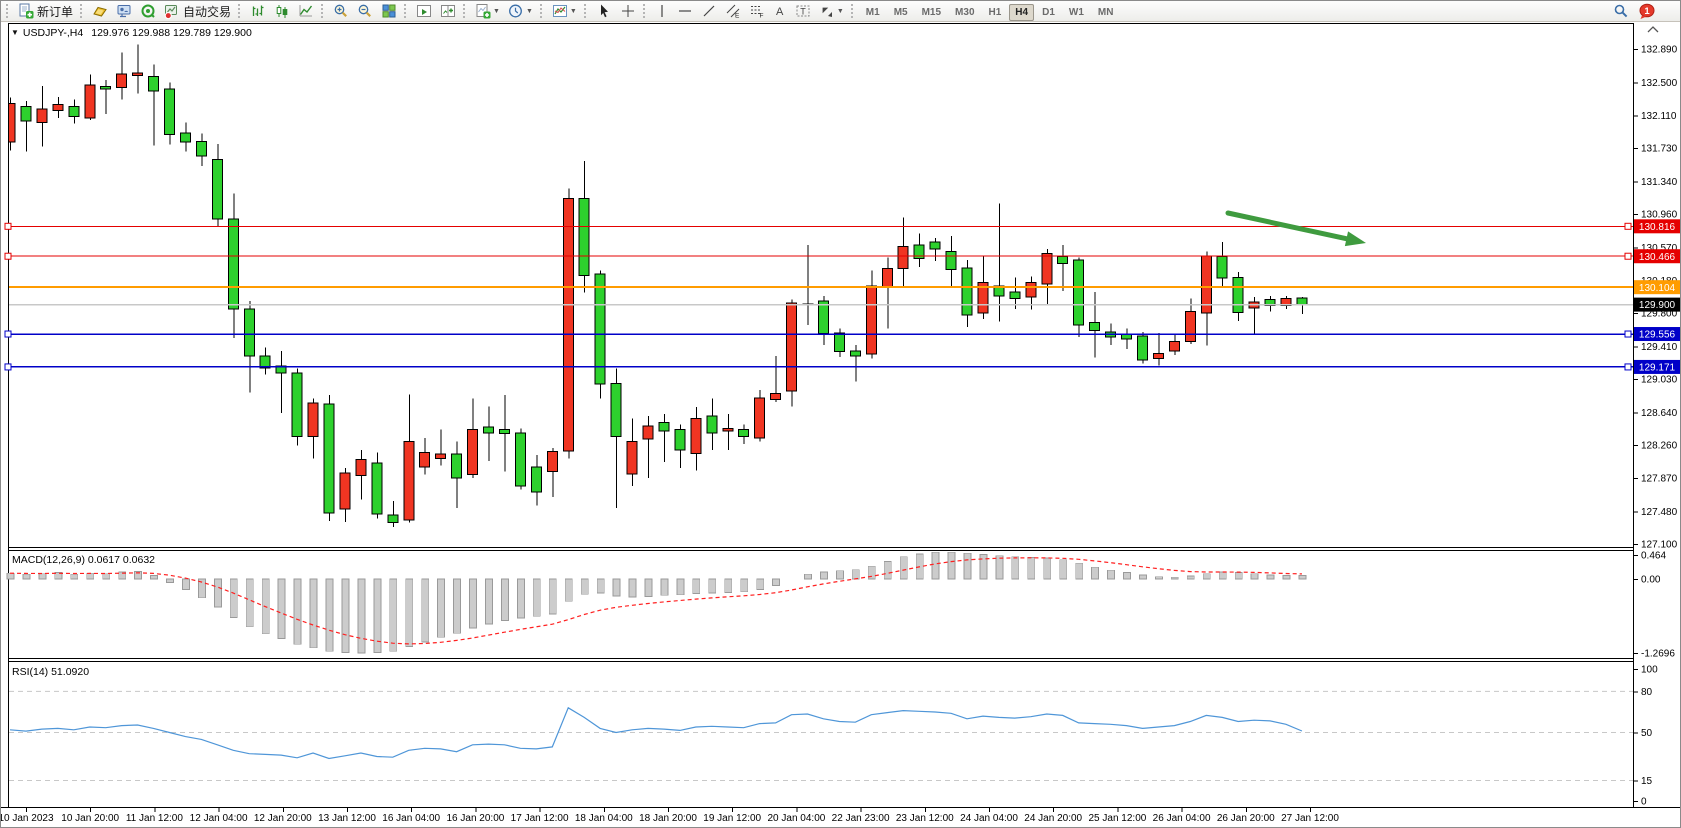 The height and width of the screenshot is (828, 1681). What do you see at coordinates (148, 11) in the screenshot?
I see `community-button` at bounding box center [148, 11].